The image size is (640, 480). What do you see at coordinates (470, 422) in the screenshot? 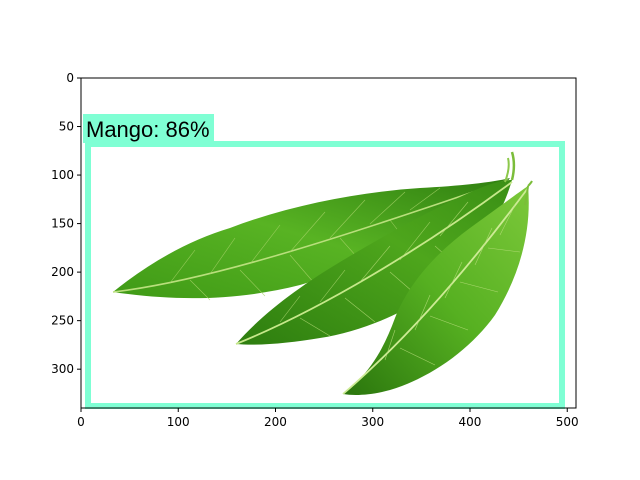
I see `x-tick-label: 400` at bounding box center [470, 422].